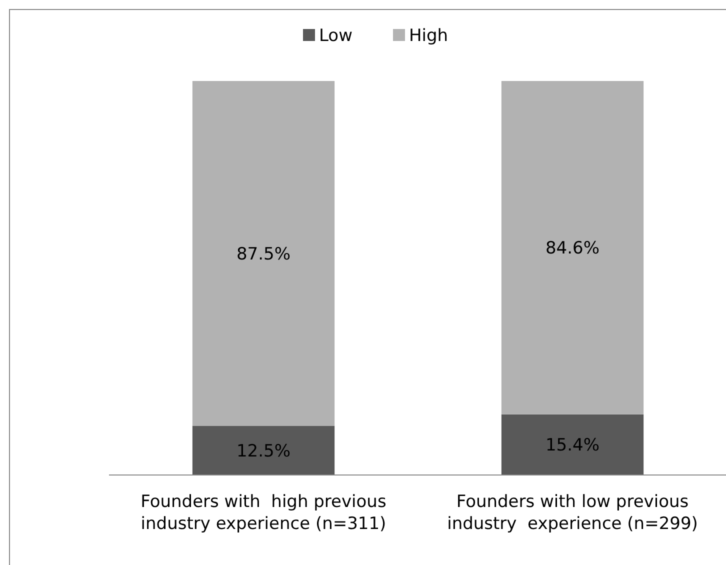  What do you see at coordinates (336, 36) in the screenshot?
I see `legend-label: Low` at bounding box center [336, 36].